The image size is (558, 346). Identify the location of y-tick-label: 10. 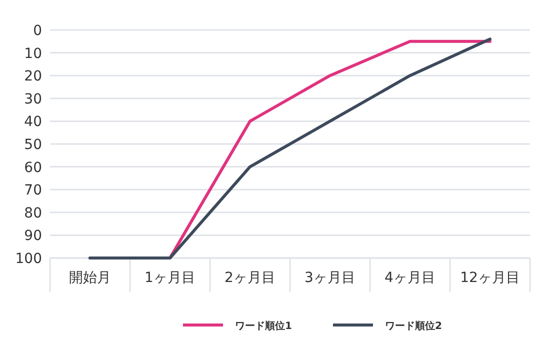
(33, 54).